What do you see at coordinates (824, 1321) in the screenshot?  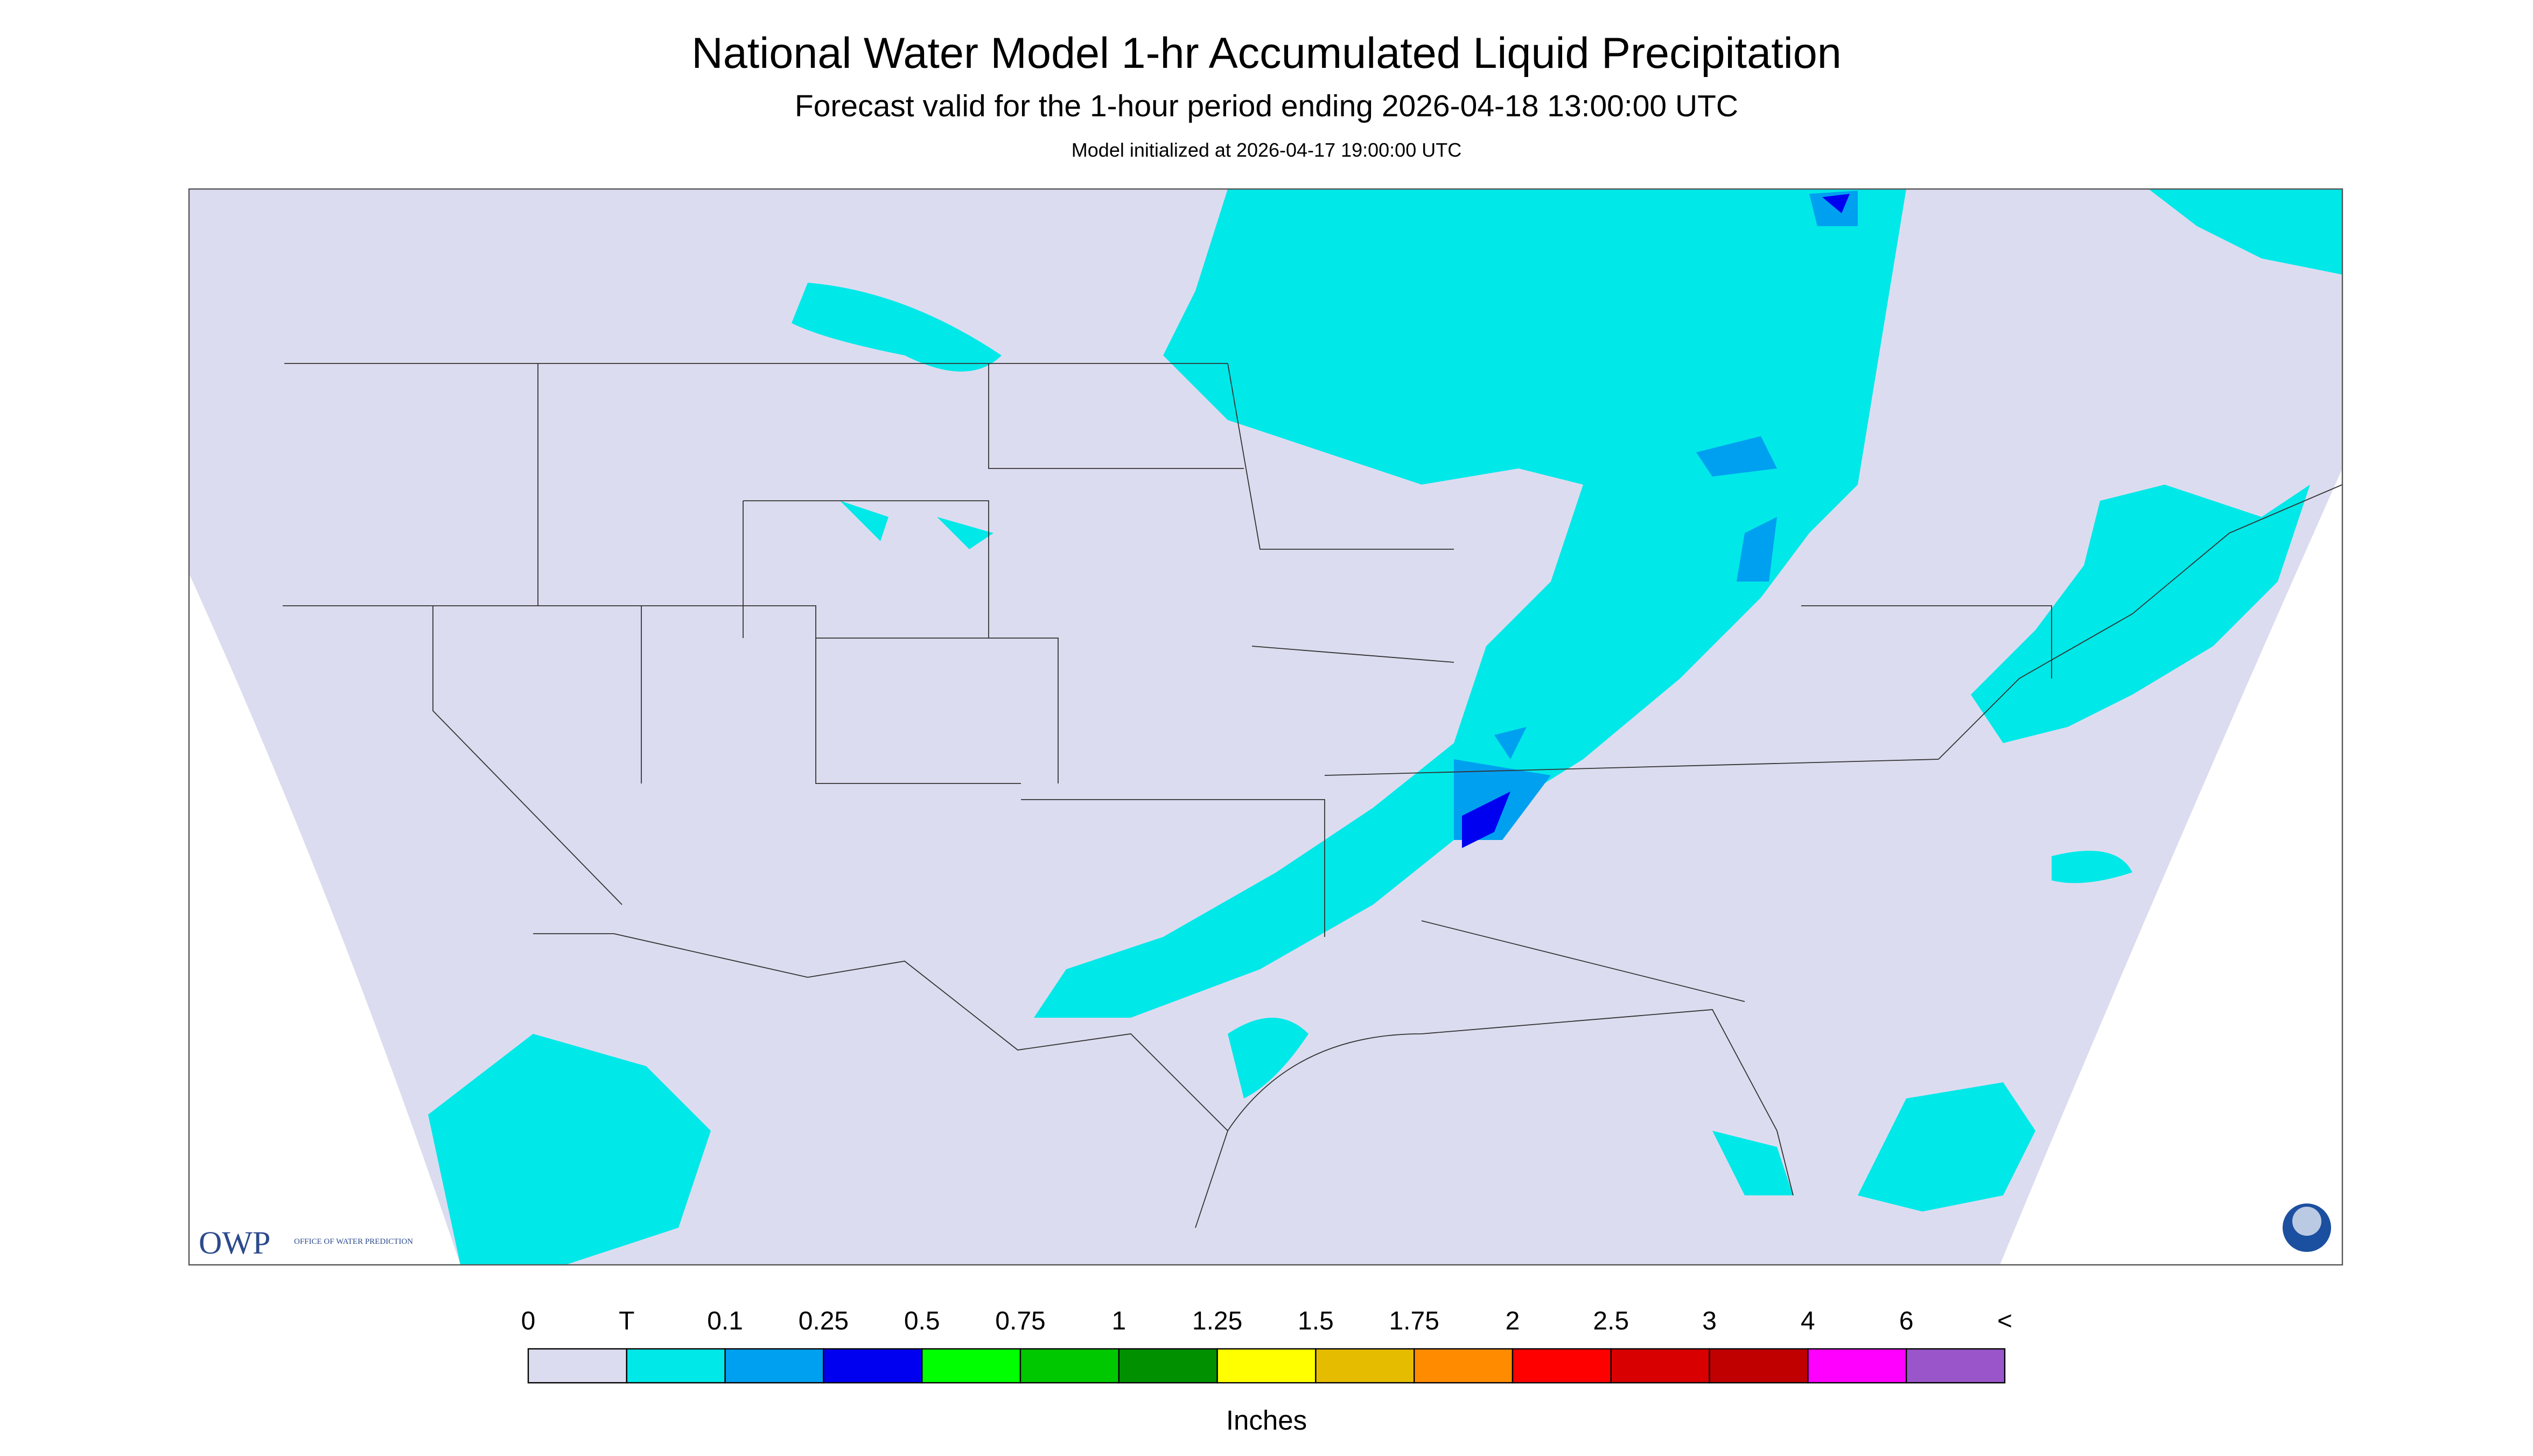 I see `legend-label: 0.25` at bounding box center [824, 1321].